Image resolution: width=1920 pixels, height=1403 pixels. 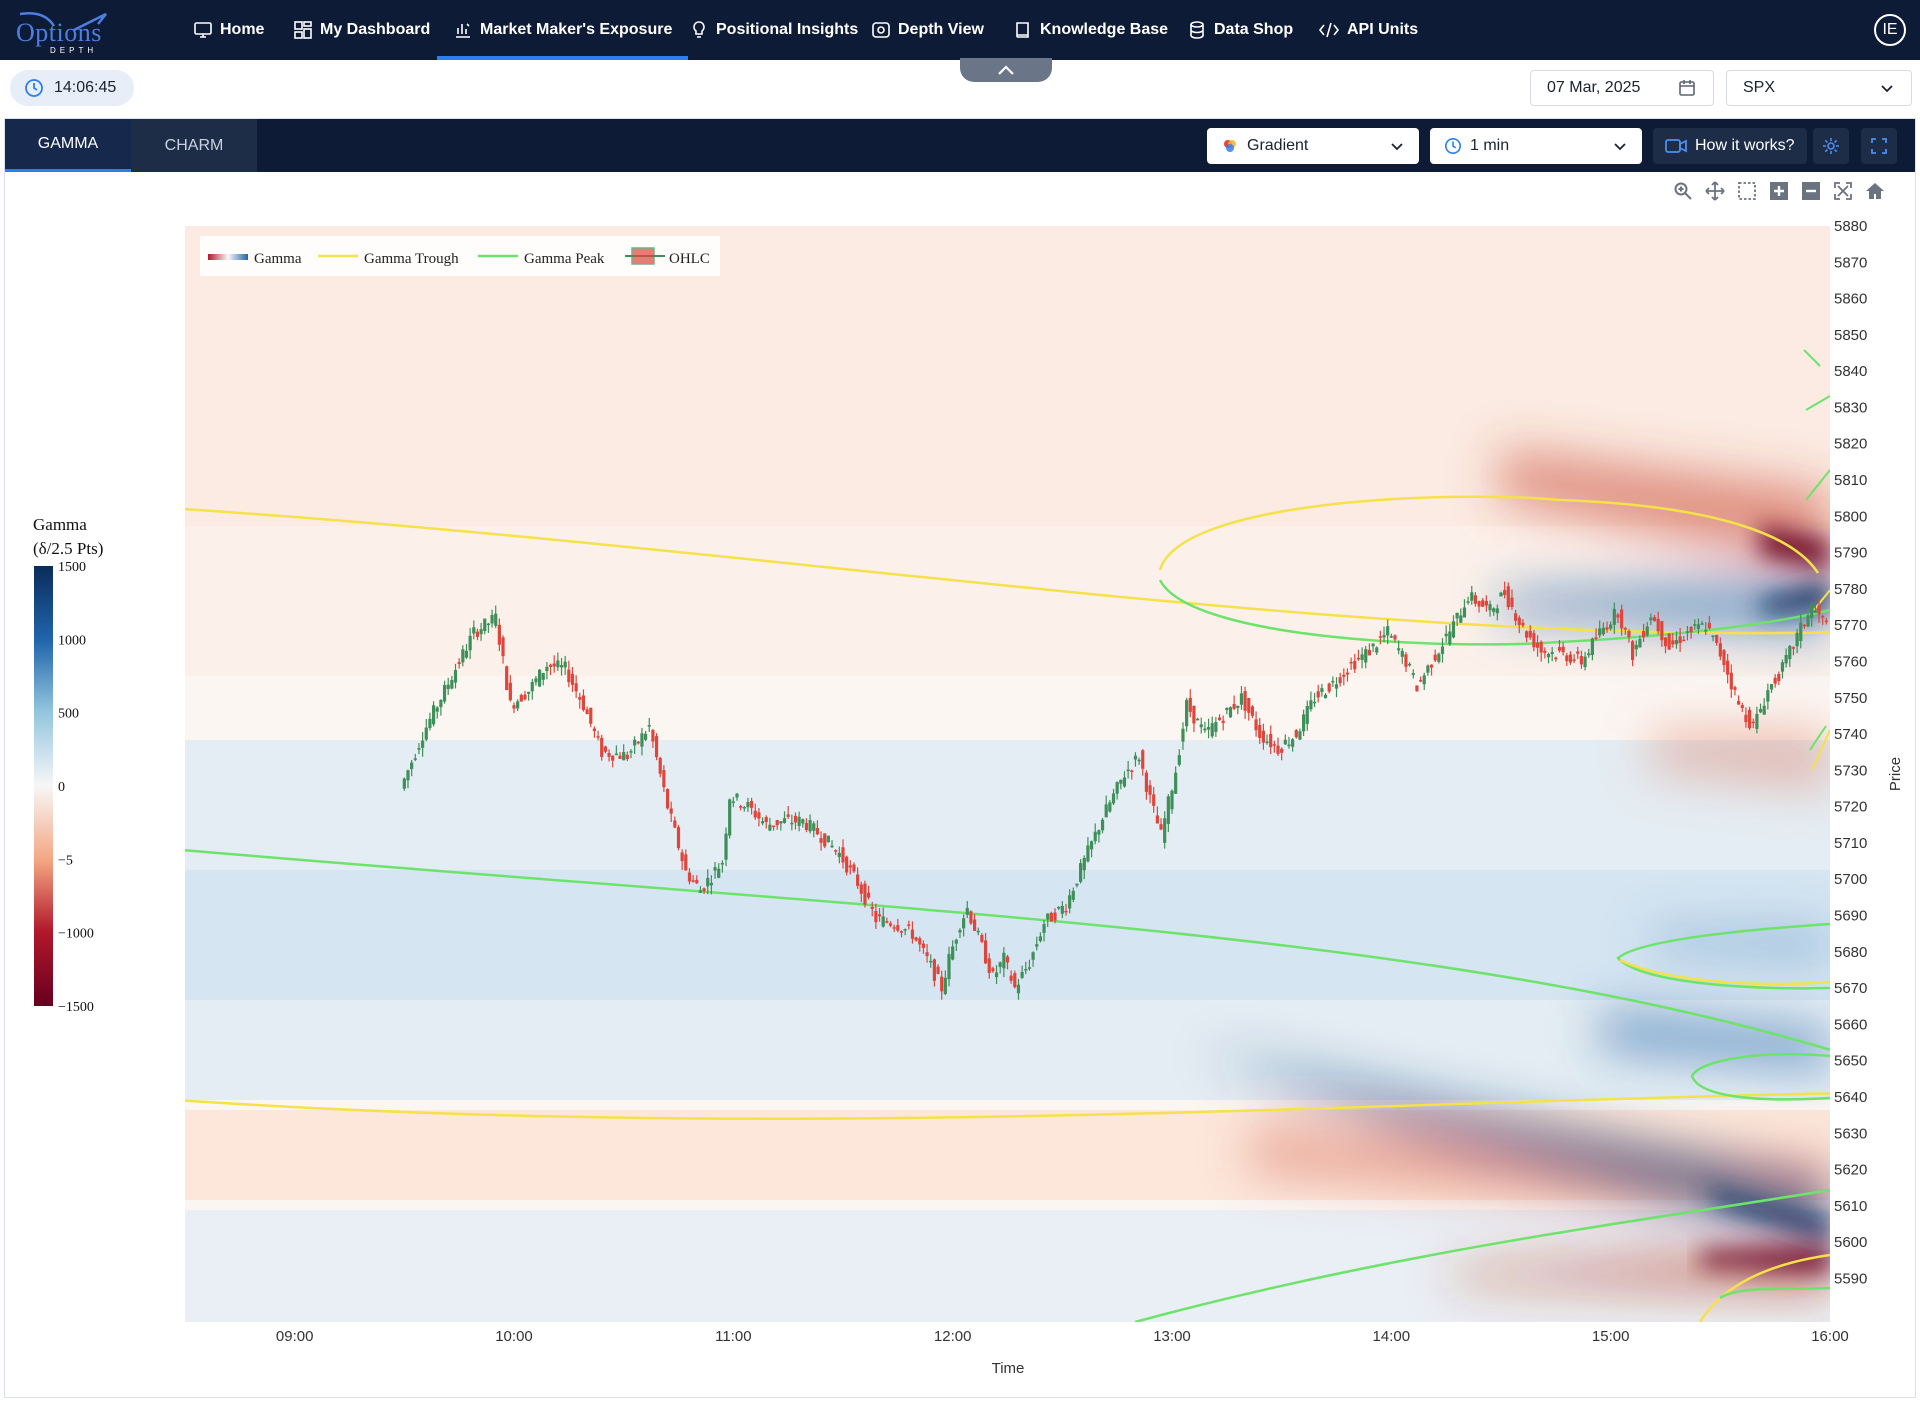 What do you see at coordinates (1230, 146) in the screenshot?
I see `palette-icon` at bounding box center [1230, 146].